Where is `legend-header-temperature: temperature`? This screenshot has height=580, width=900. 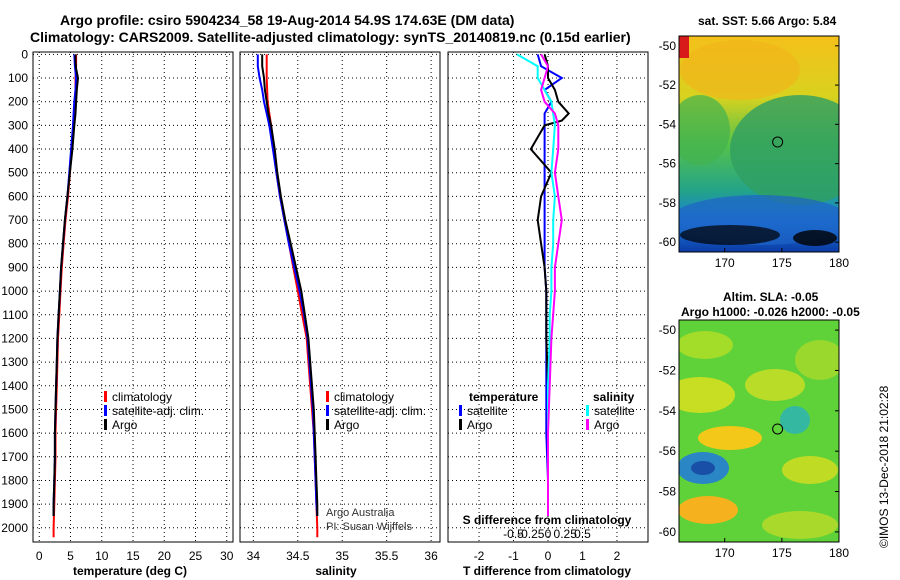
legend-header-temperature: temperature is located at coordinates (504, 397).